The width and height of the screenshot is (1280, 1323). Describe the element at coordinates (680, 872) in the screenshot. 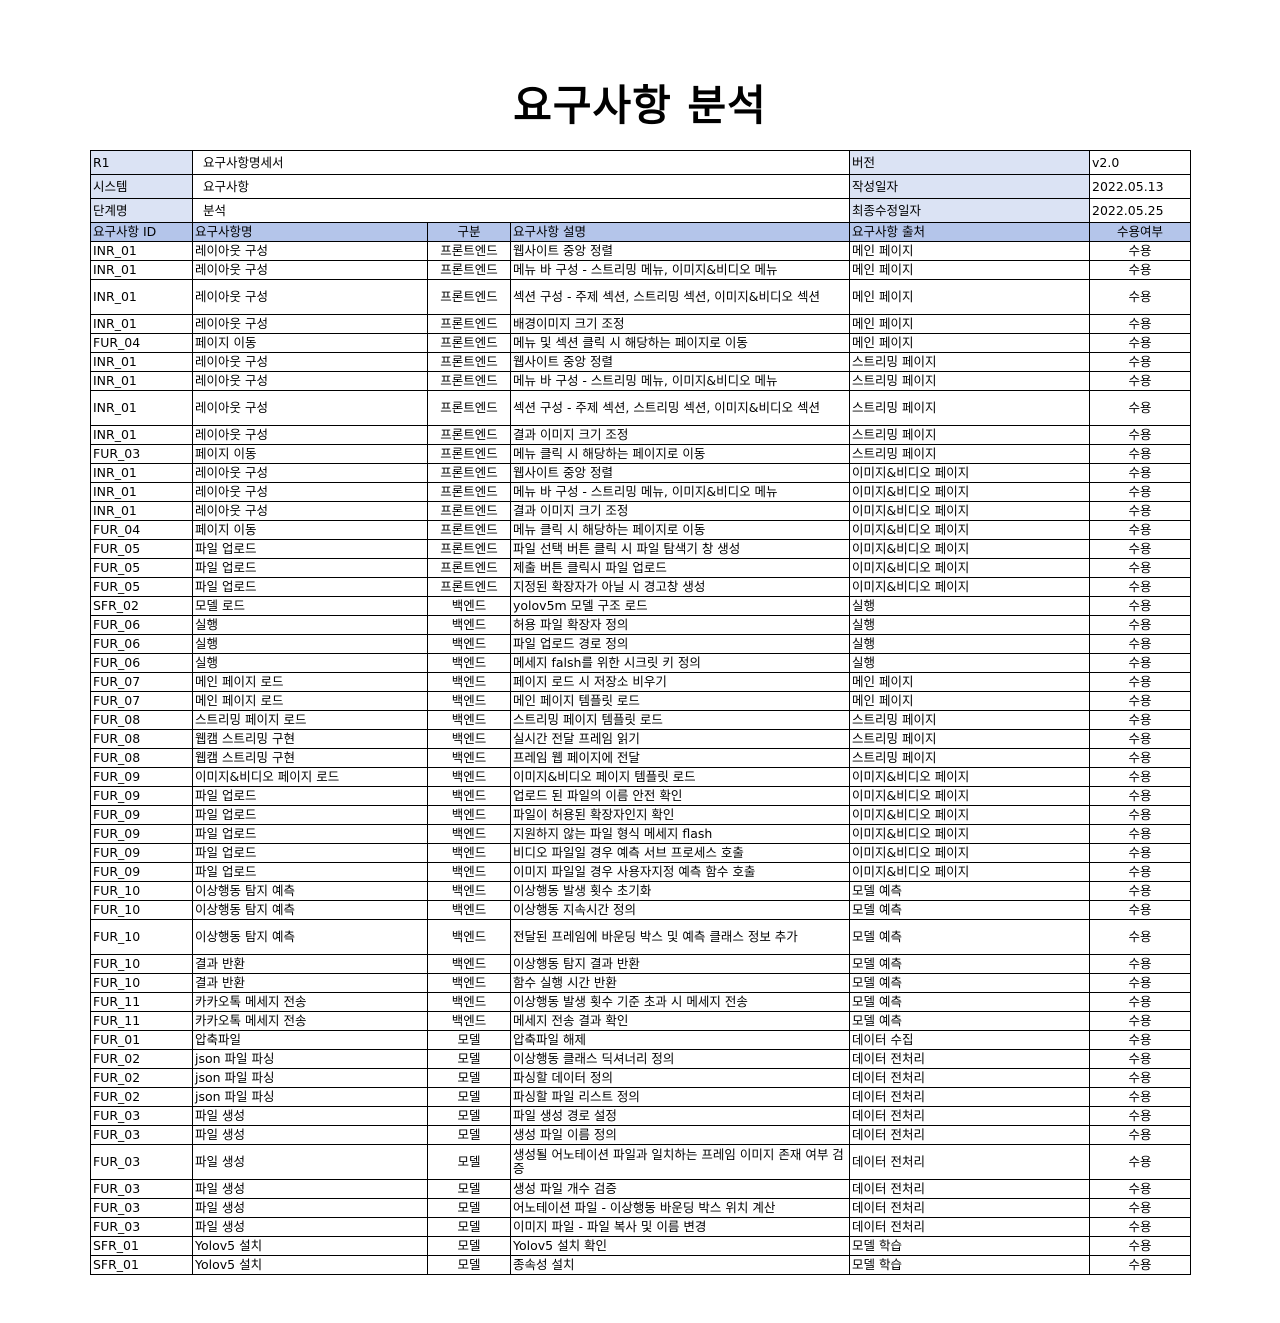

I see `description-cell: 이미지 파일일 경우 사용자지정 예측 함수 호출` at that location.